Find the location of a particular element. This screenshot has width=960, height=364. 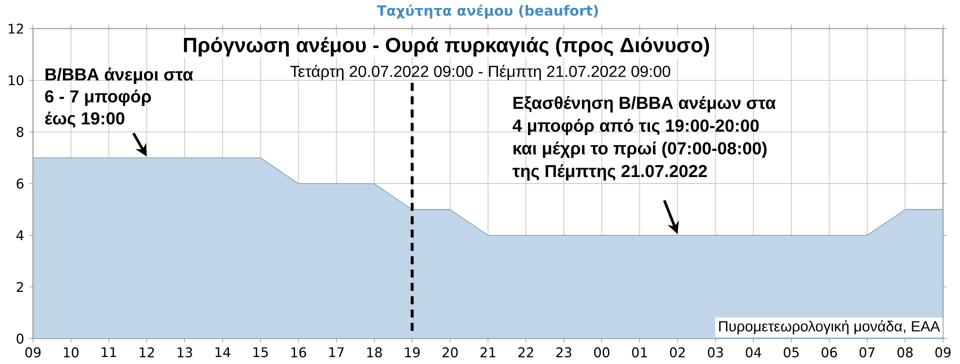

annotation: 4 μποφόρ από τις 19:00-20:00 is located at coordinates (635, 127).